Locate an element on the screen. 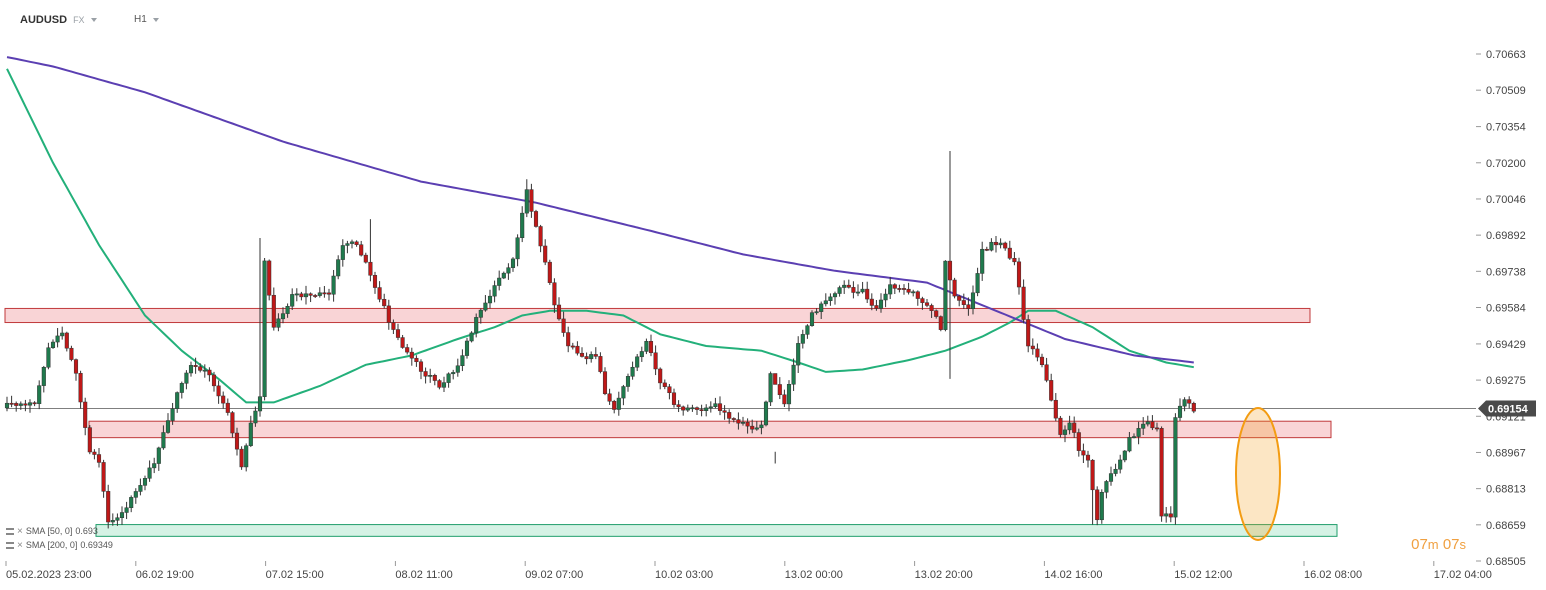 This screenshot has width=1546, height=590. y-tick-label: 0.70046 is located at coordinates (1506, 200).